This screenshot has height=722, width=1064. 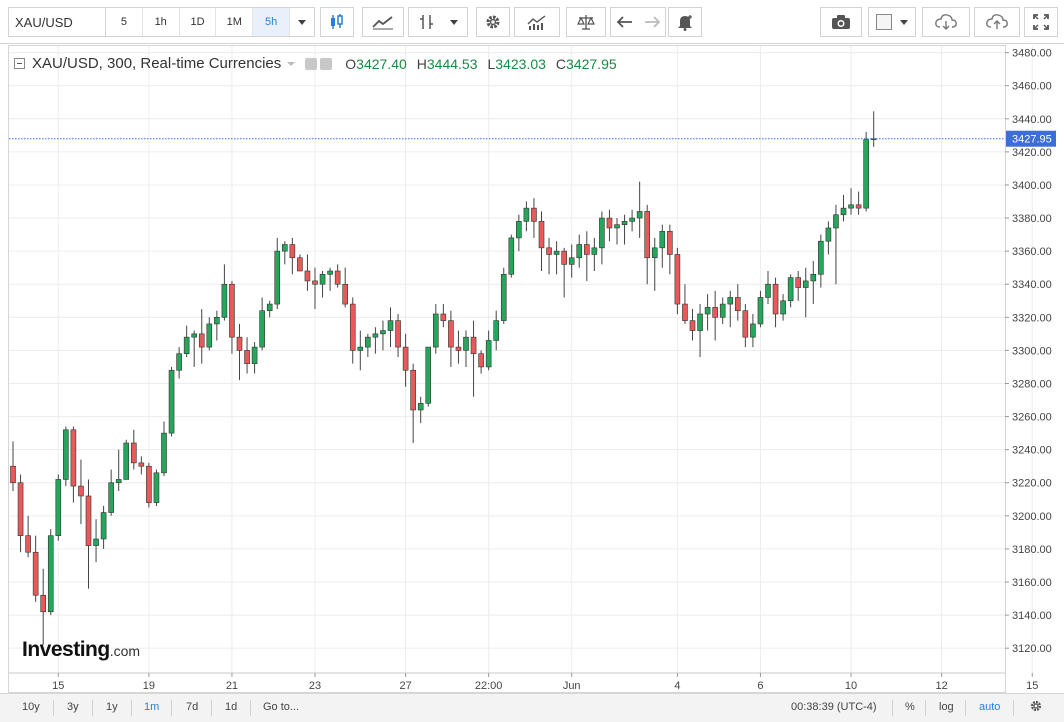 I want to click on range-1d: 1d, so click(x=231, y=707).